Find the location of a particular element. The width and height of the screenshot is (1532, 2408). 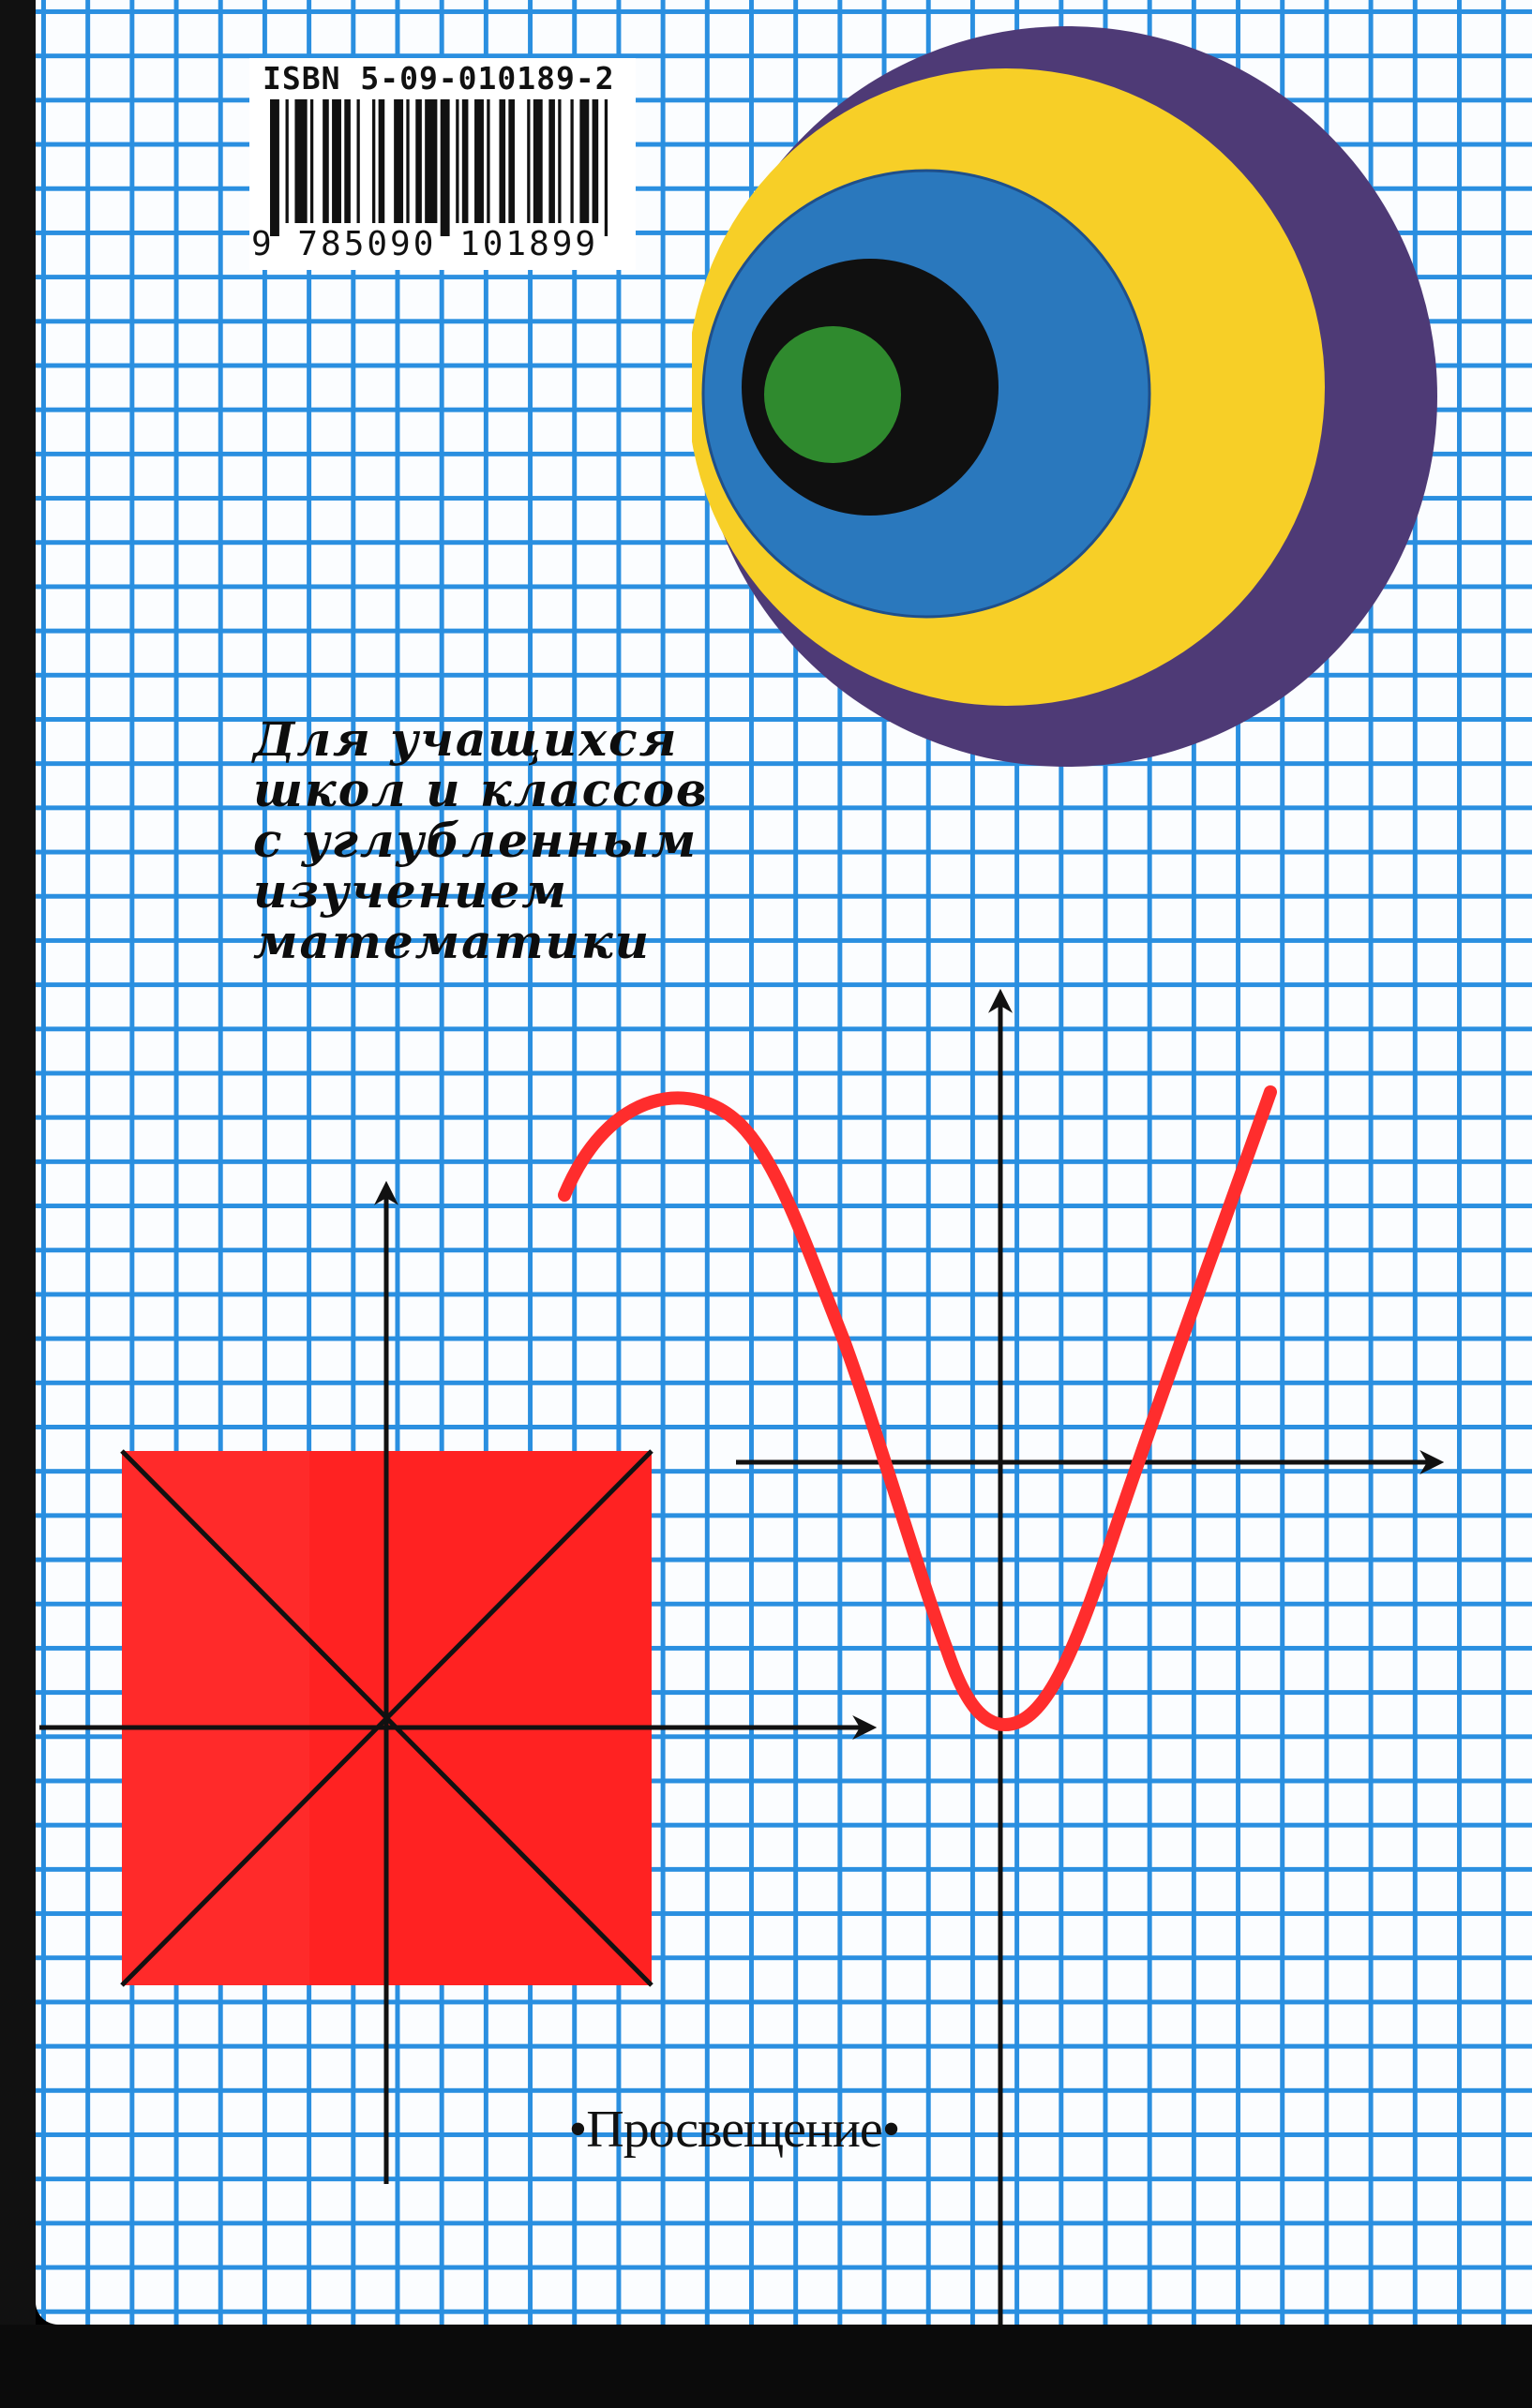

red-curve is located at coordinates (918, 1408).